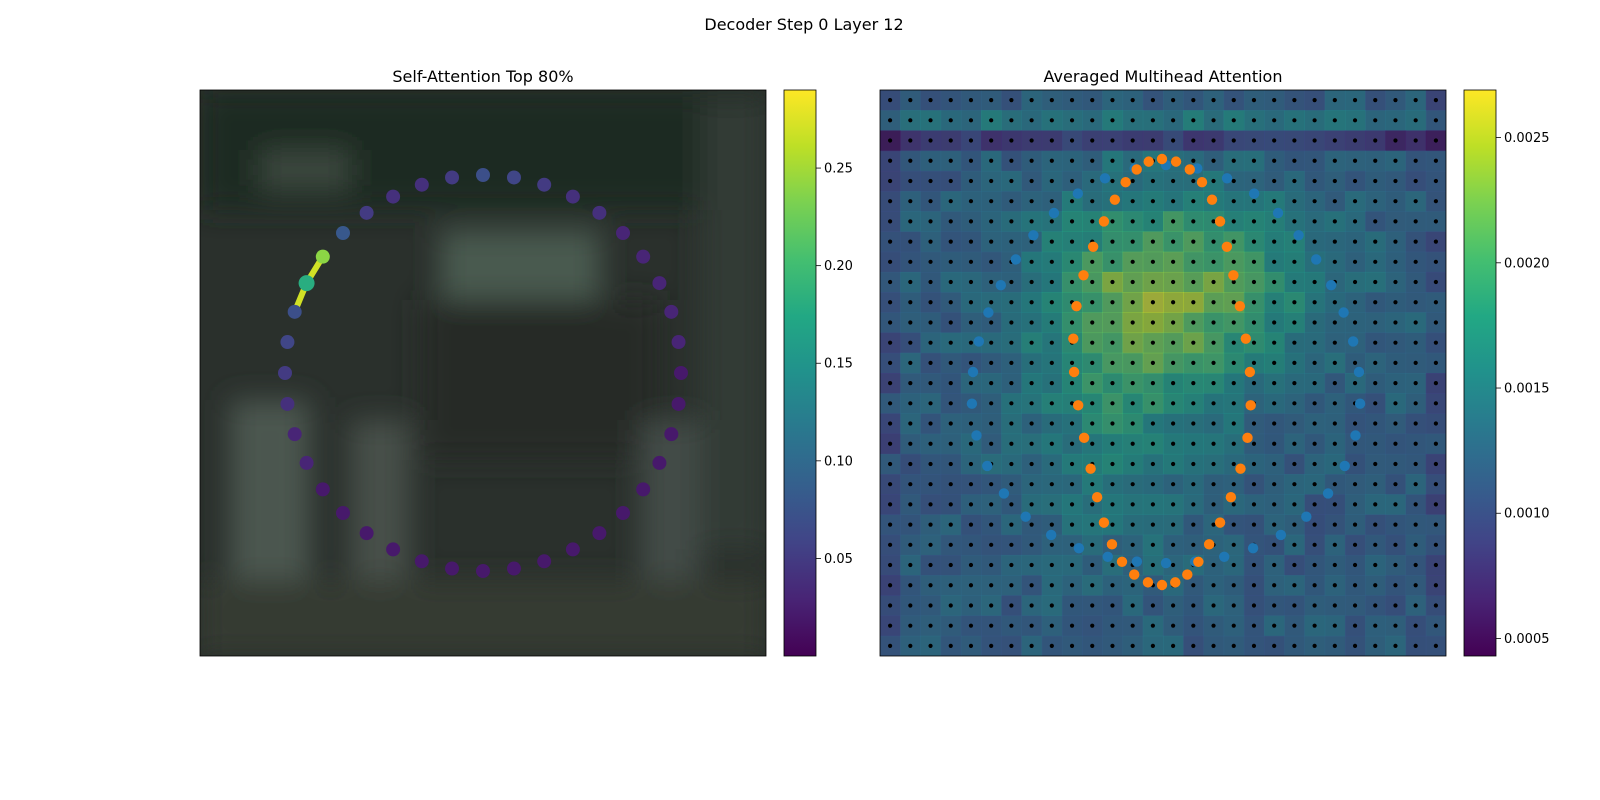 The height and width of the screenshot is (800, 1600). I want to click on right-colorbar-ticks: 0.0005 0.0010 0.0015 0.0020 0.0025, so click(1523, 389).